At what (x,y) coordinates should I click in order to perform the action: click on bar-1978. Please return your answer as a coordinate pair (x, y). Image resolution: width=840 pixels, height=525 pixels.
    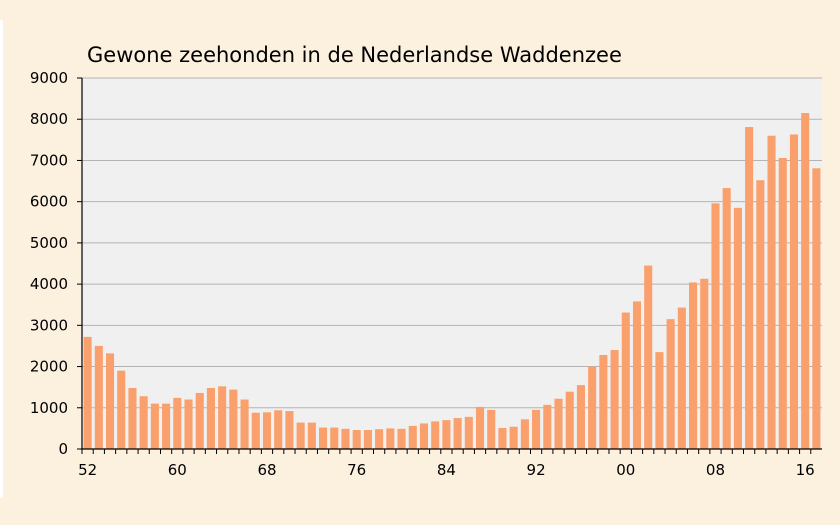
    Looking at the image, I should click on (379, 439).